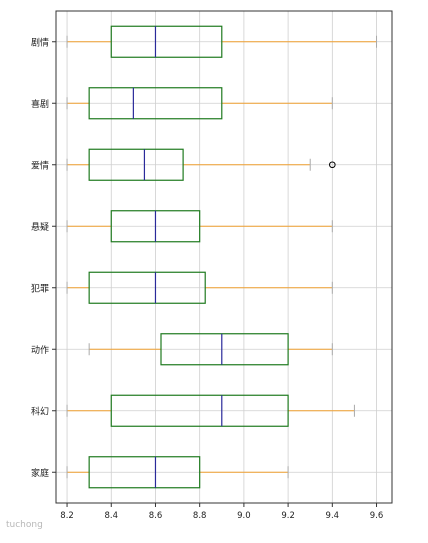 The image size is (428, 543). What do you see at coordinates (200, 516) in the screenshot?
I see `x-tick-label-3: 8.8` at bounding box center [200, 516].